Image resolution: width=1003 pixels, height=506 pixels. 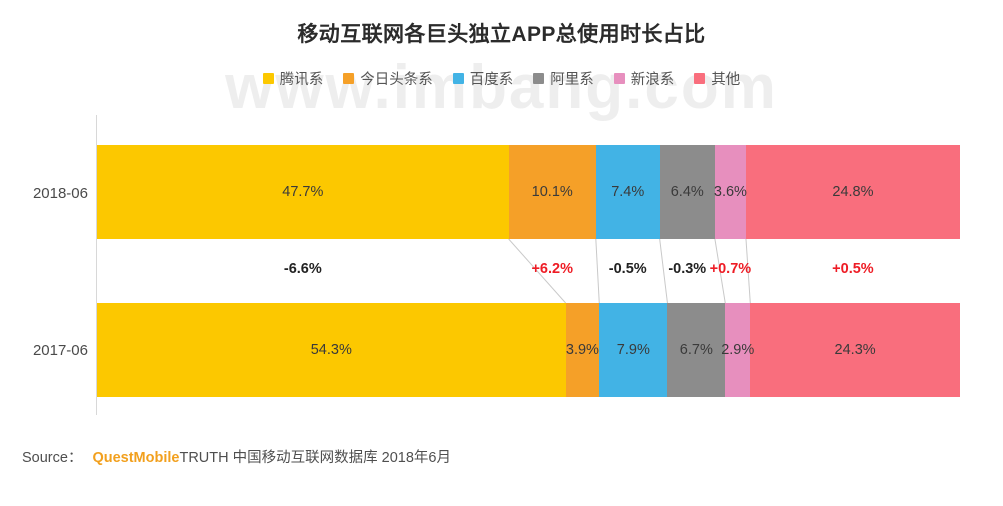 I want to click on segment-value-label: 6.7%, so click(x=696, y=350).